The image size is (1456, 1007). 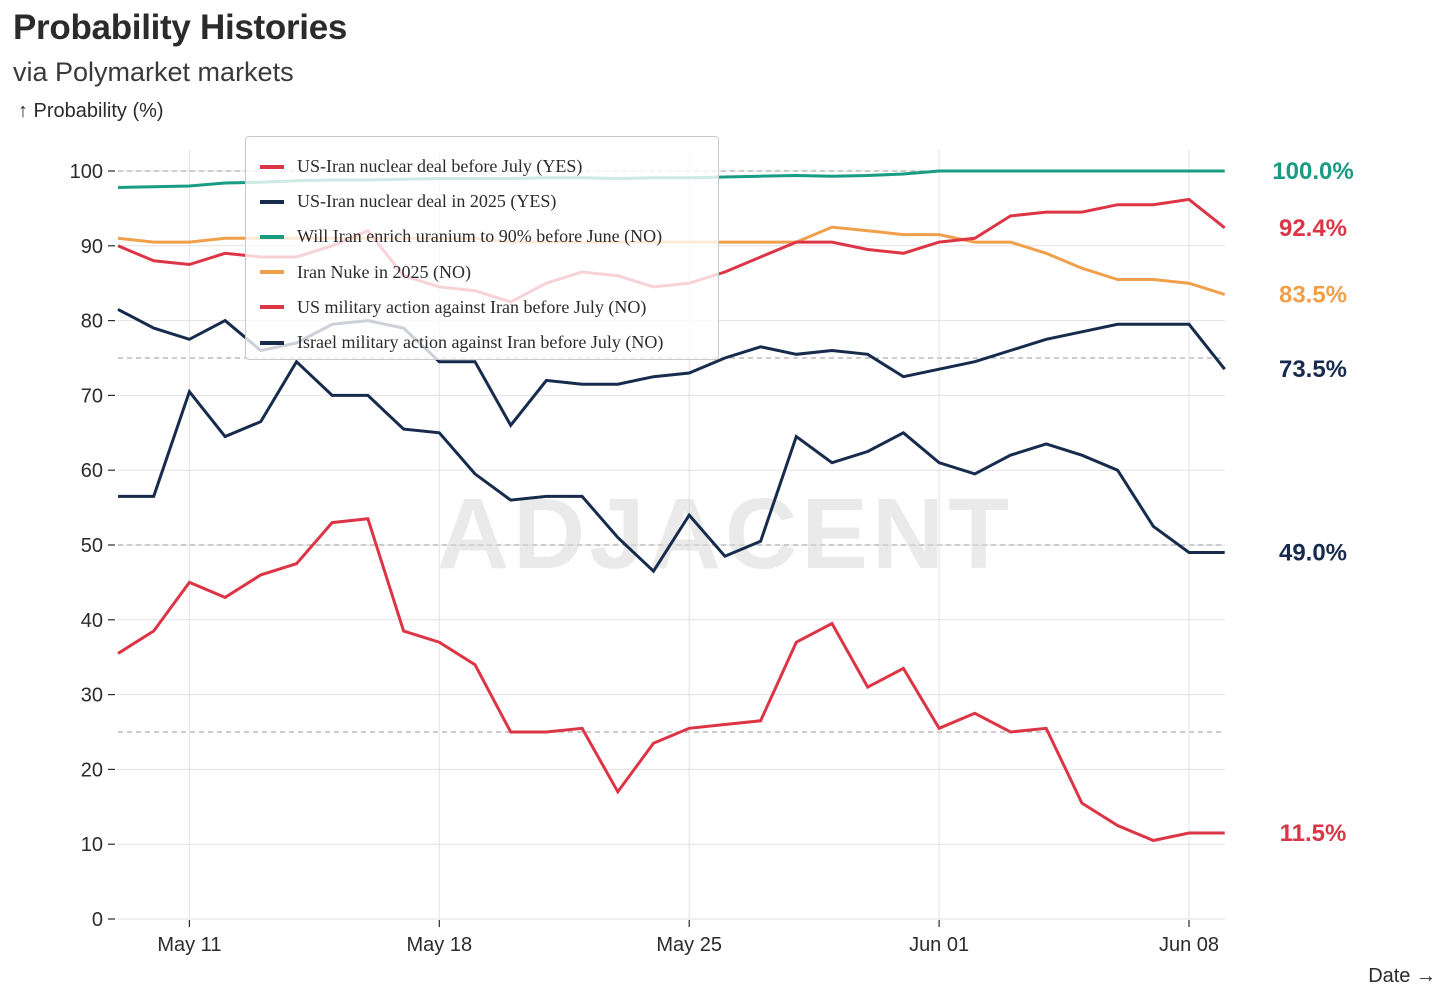 What do you see at coordinates (689, 945) in the screenshot?
I see `x-tick-label: May 25` at bounding box center [689, 945].